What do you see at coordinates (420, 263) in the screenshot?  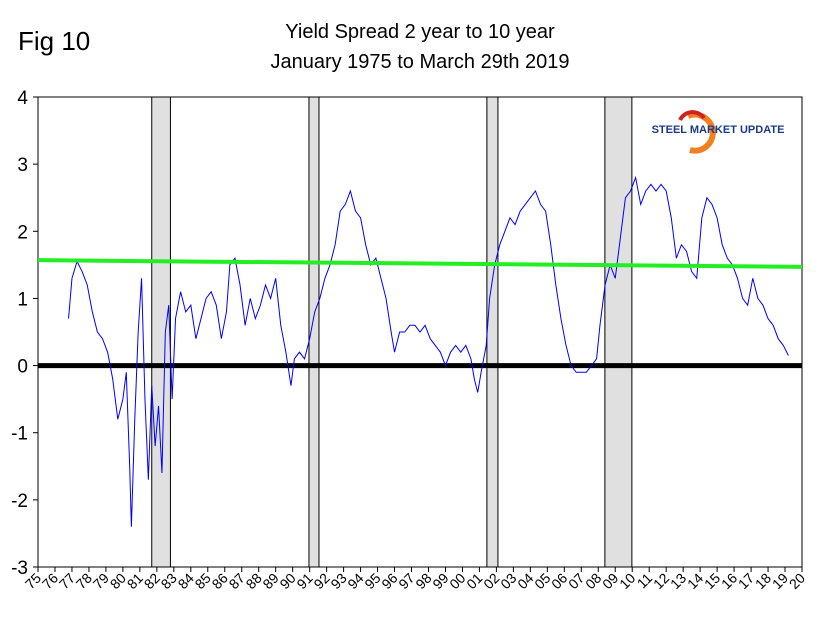 I see `trend-line` at bounding box center [420, 263].